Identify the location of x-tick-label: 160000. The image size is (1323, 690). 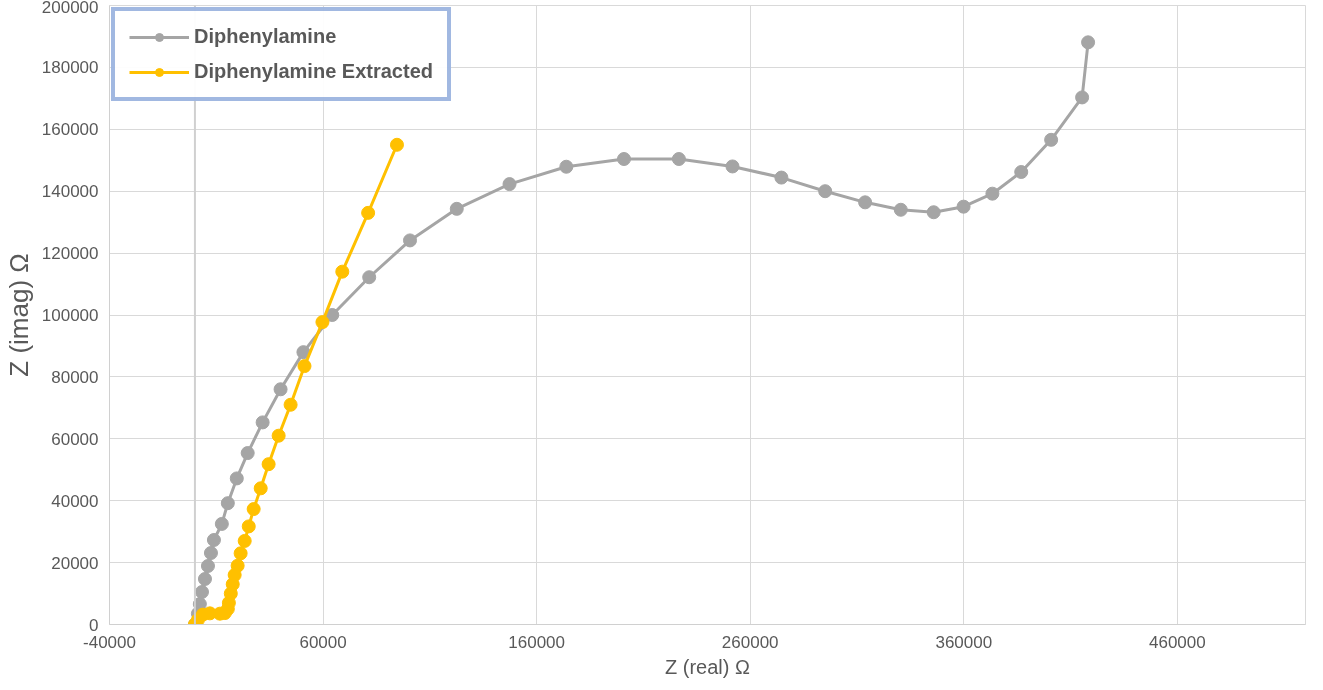
(537, 642).